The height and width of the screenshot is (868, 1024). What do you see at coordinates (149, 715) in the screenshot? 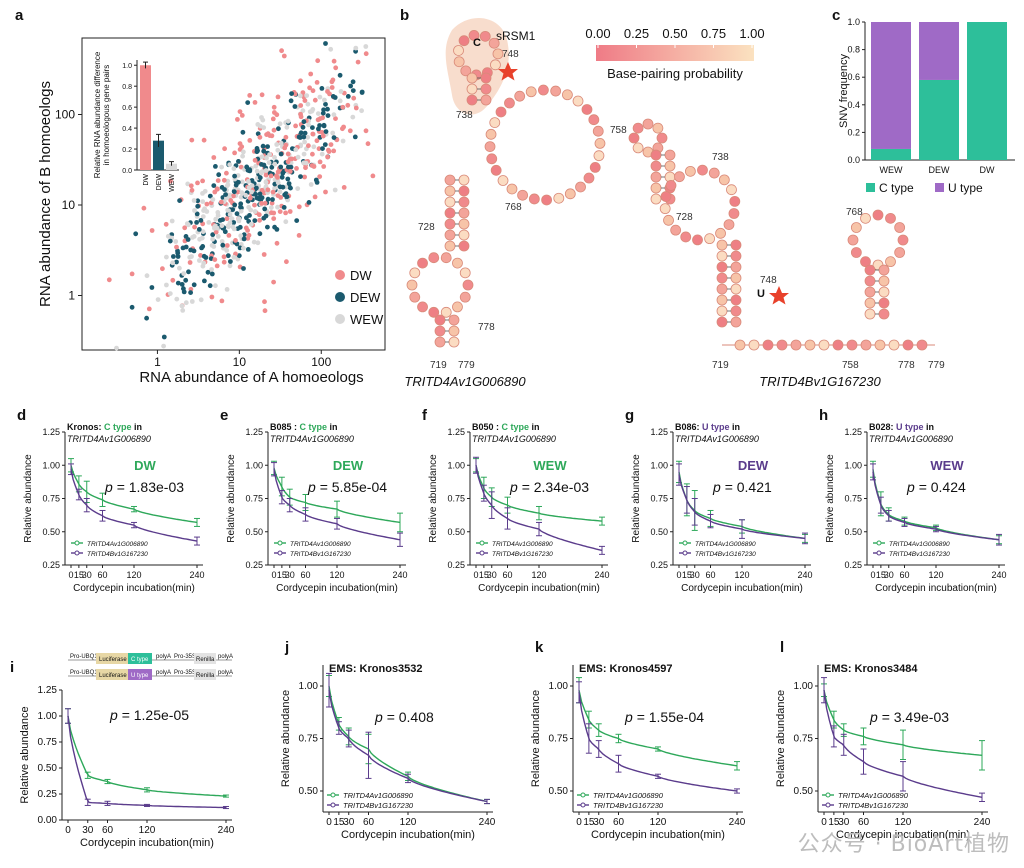
I see `p-value: p = 1.25e-05` at bounding box center [149, 715].